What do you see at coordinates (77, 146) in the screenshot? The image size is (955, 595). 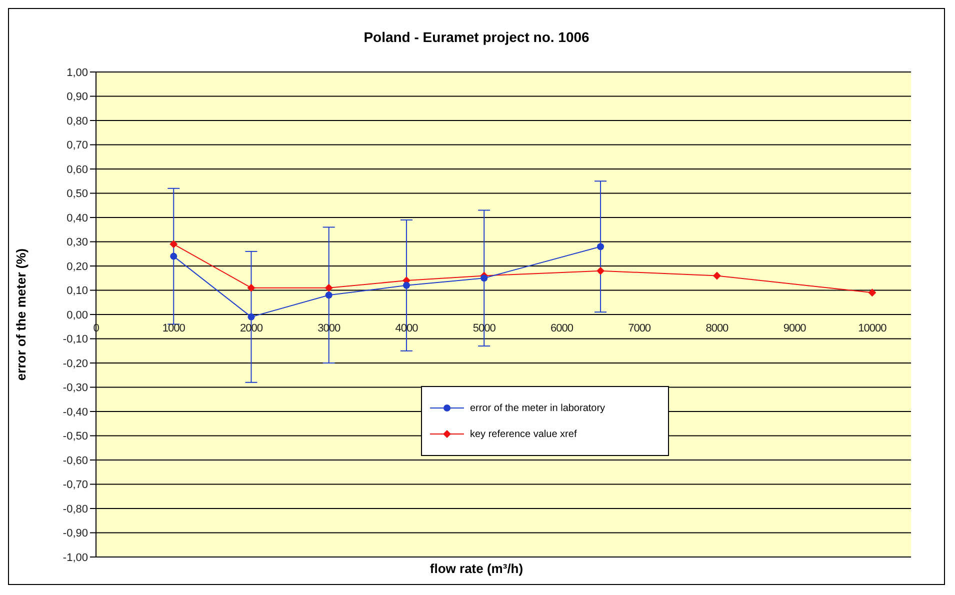 I see `y-tick-label: 0,70` at bounding box center [77, 146].